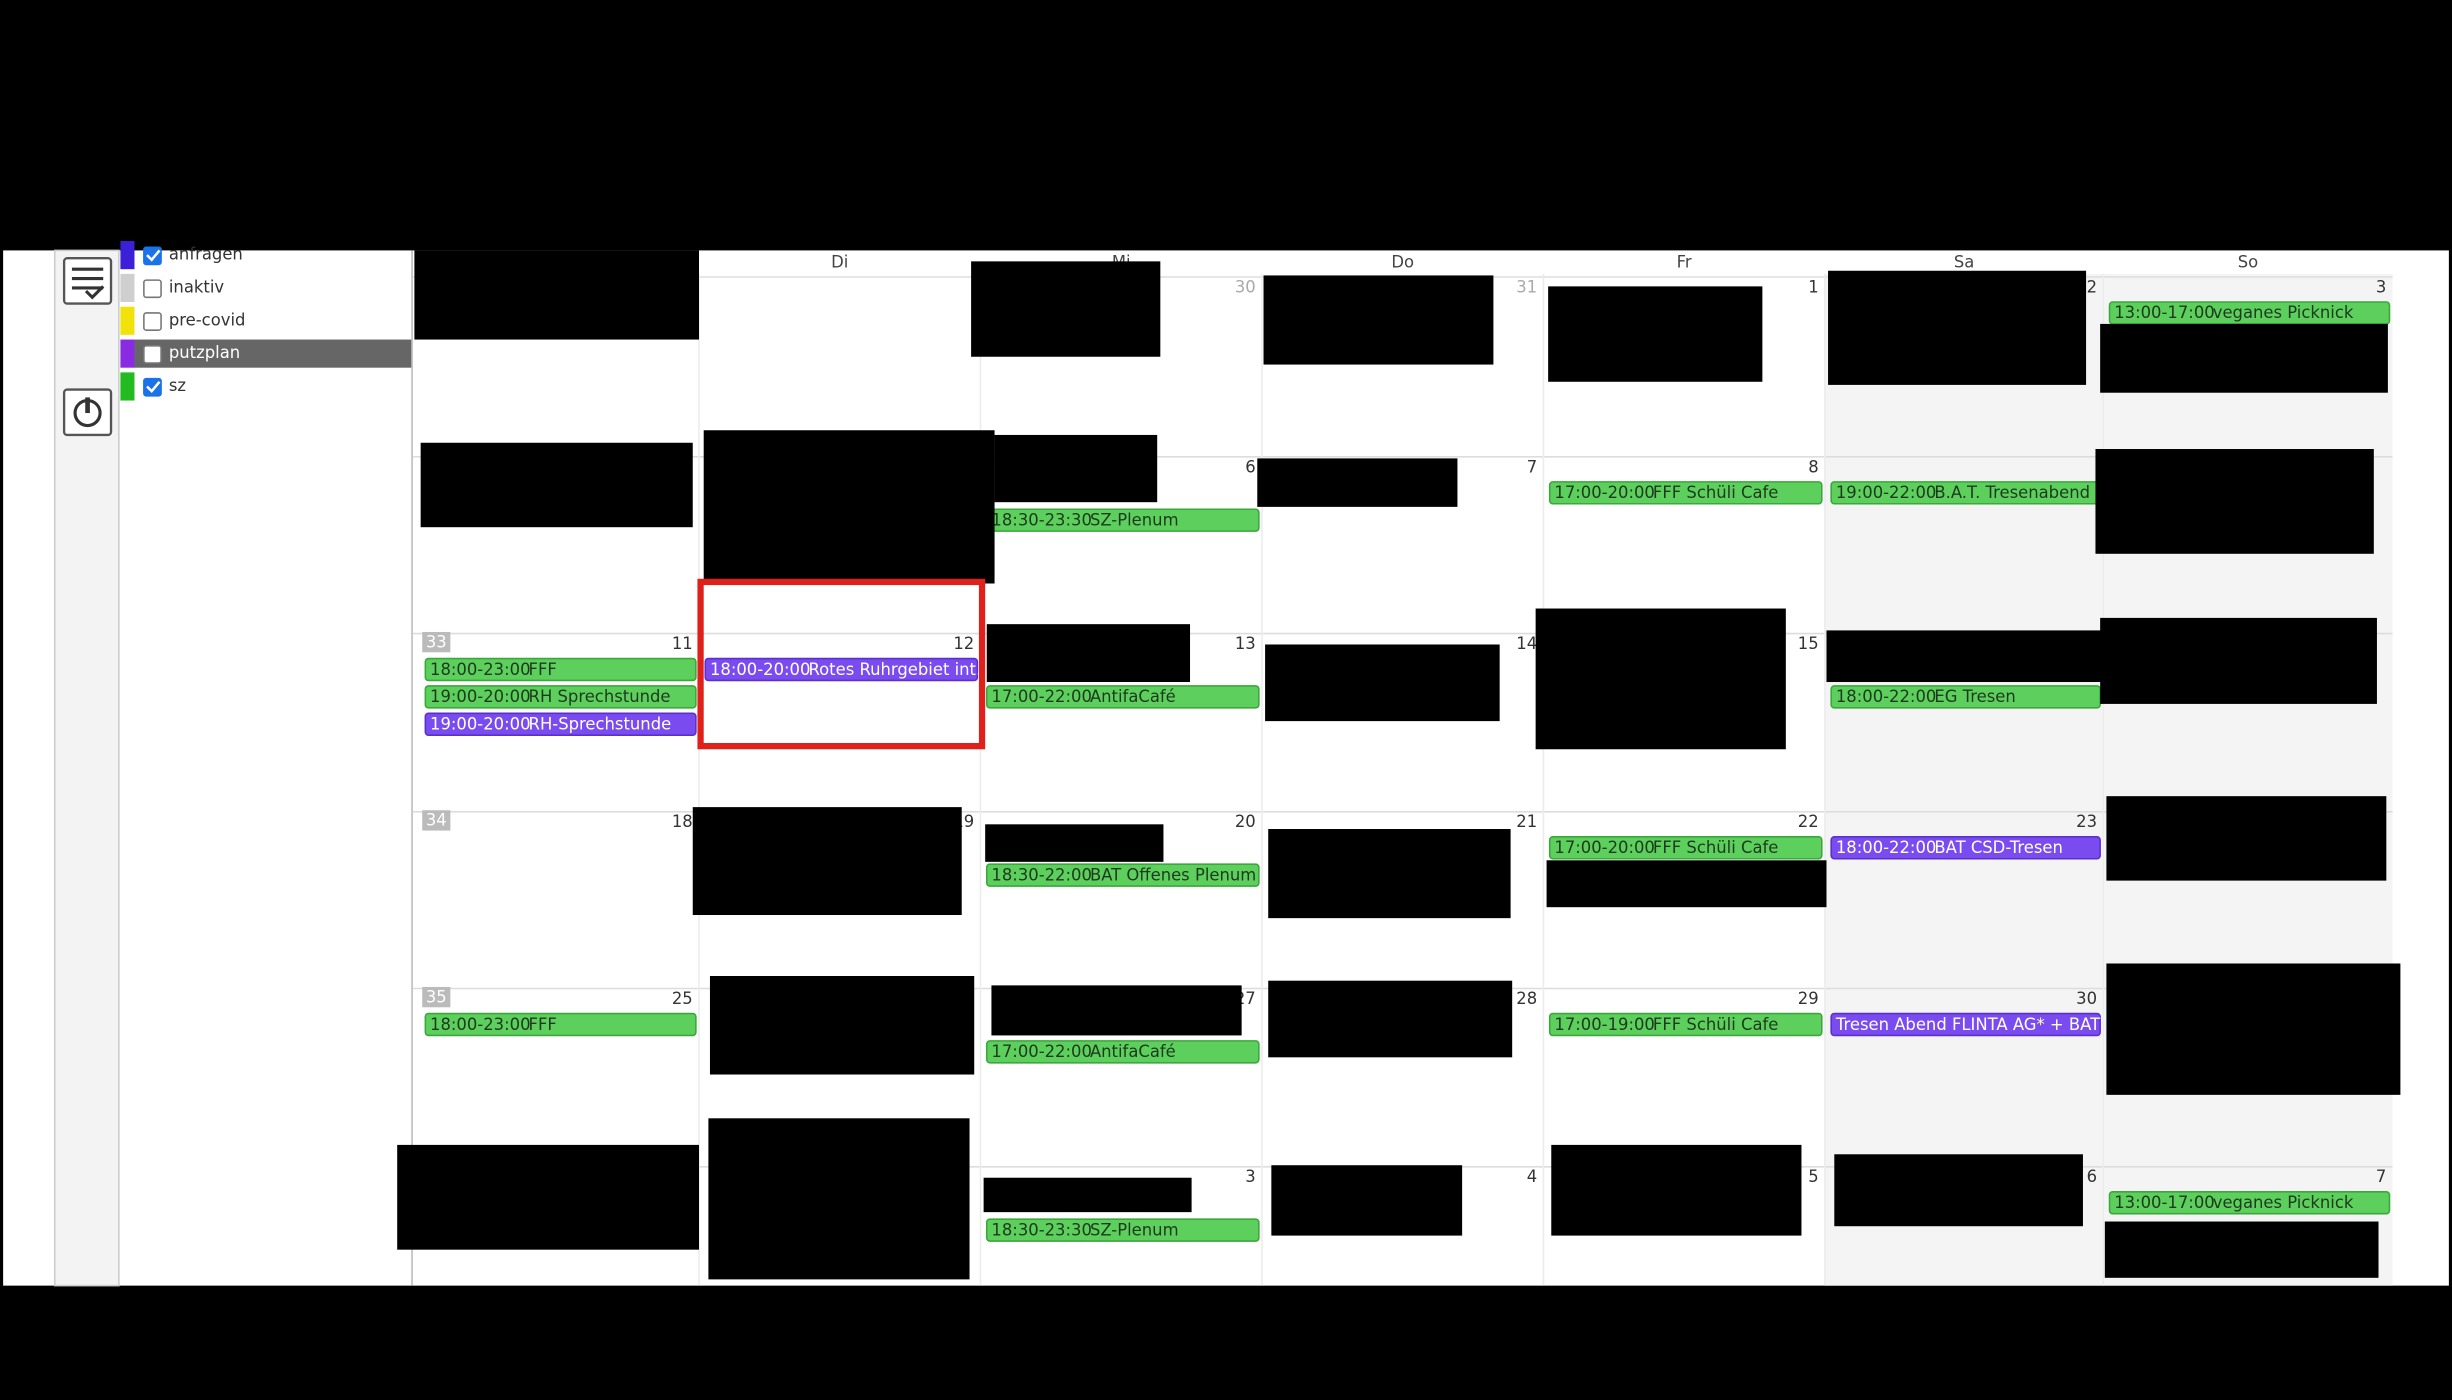 The image size is (2452, 1400). Describe the element at coordinates (204, 352) in the screenshot. I see `calendar-label: putzplan` at that location.